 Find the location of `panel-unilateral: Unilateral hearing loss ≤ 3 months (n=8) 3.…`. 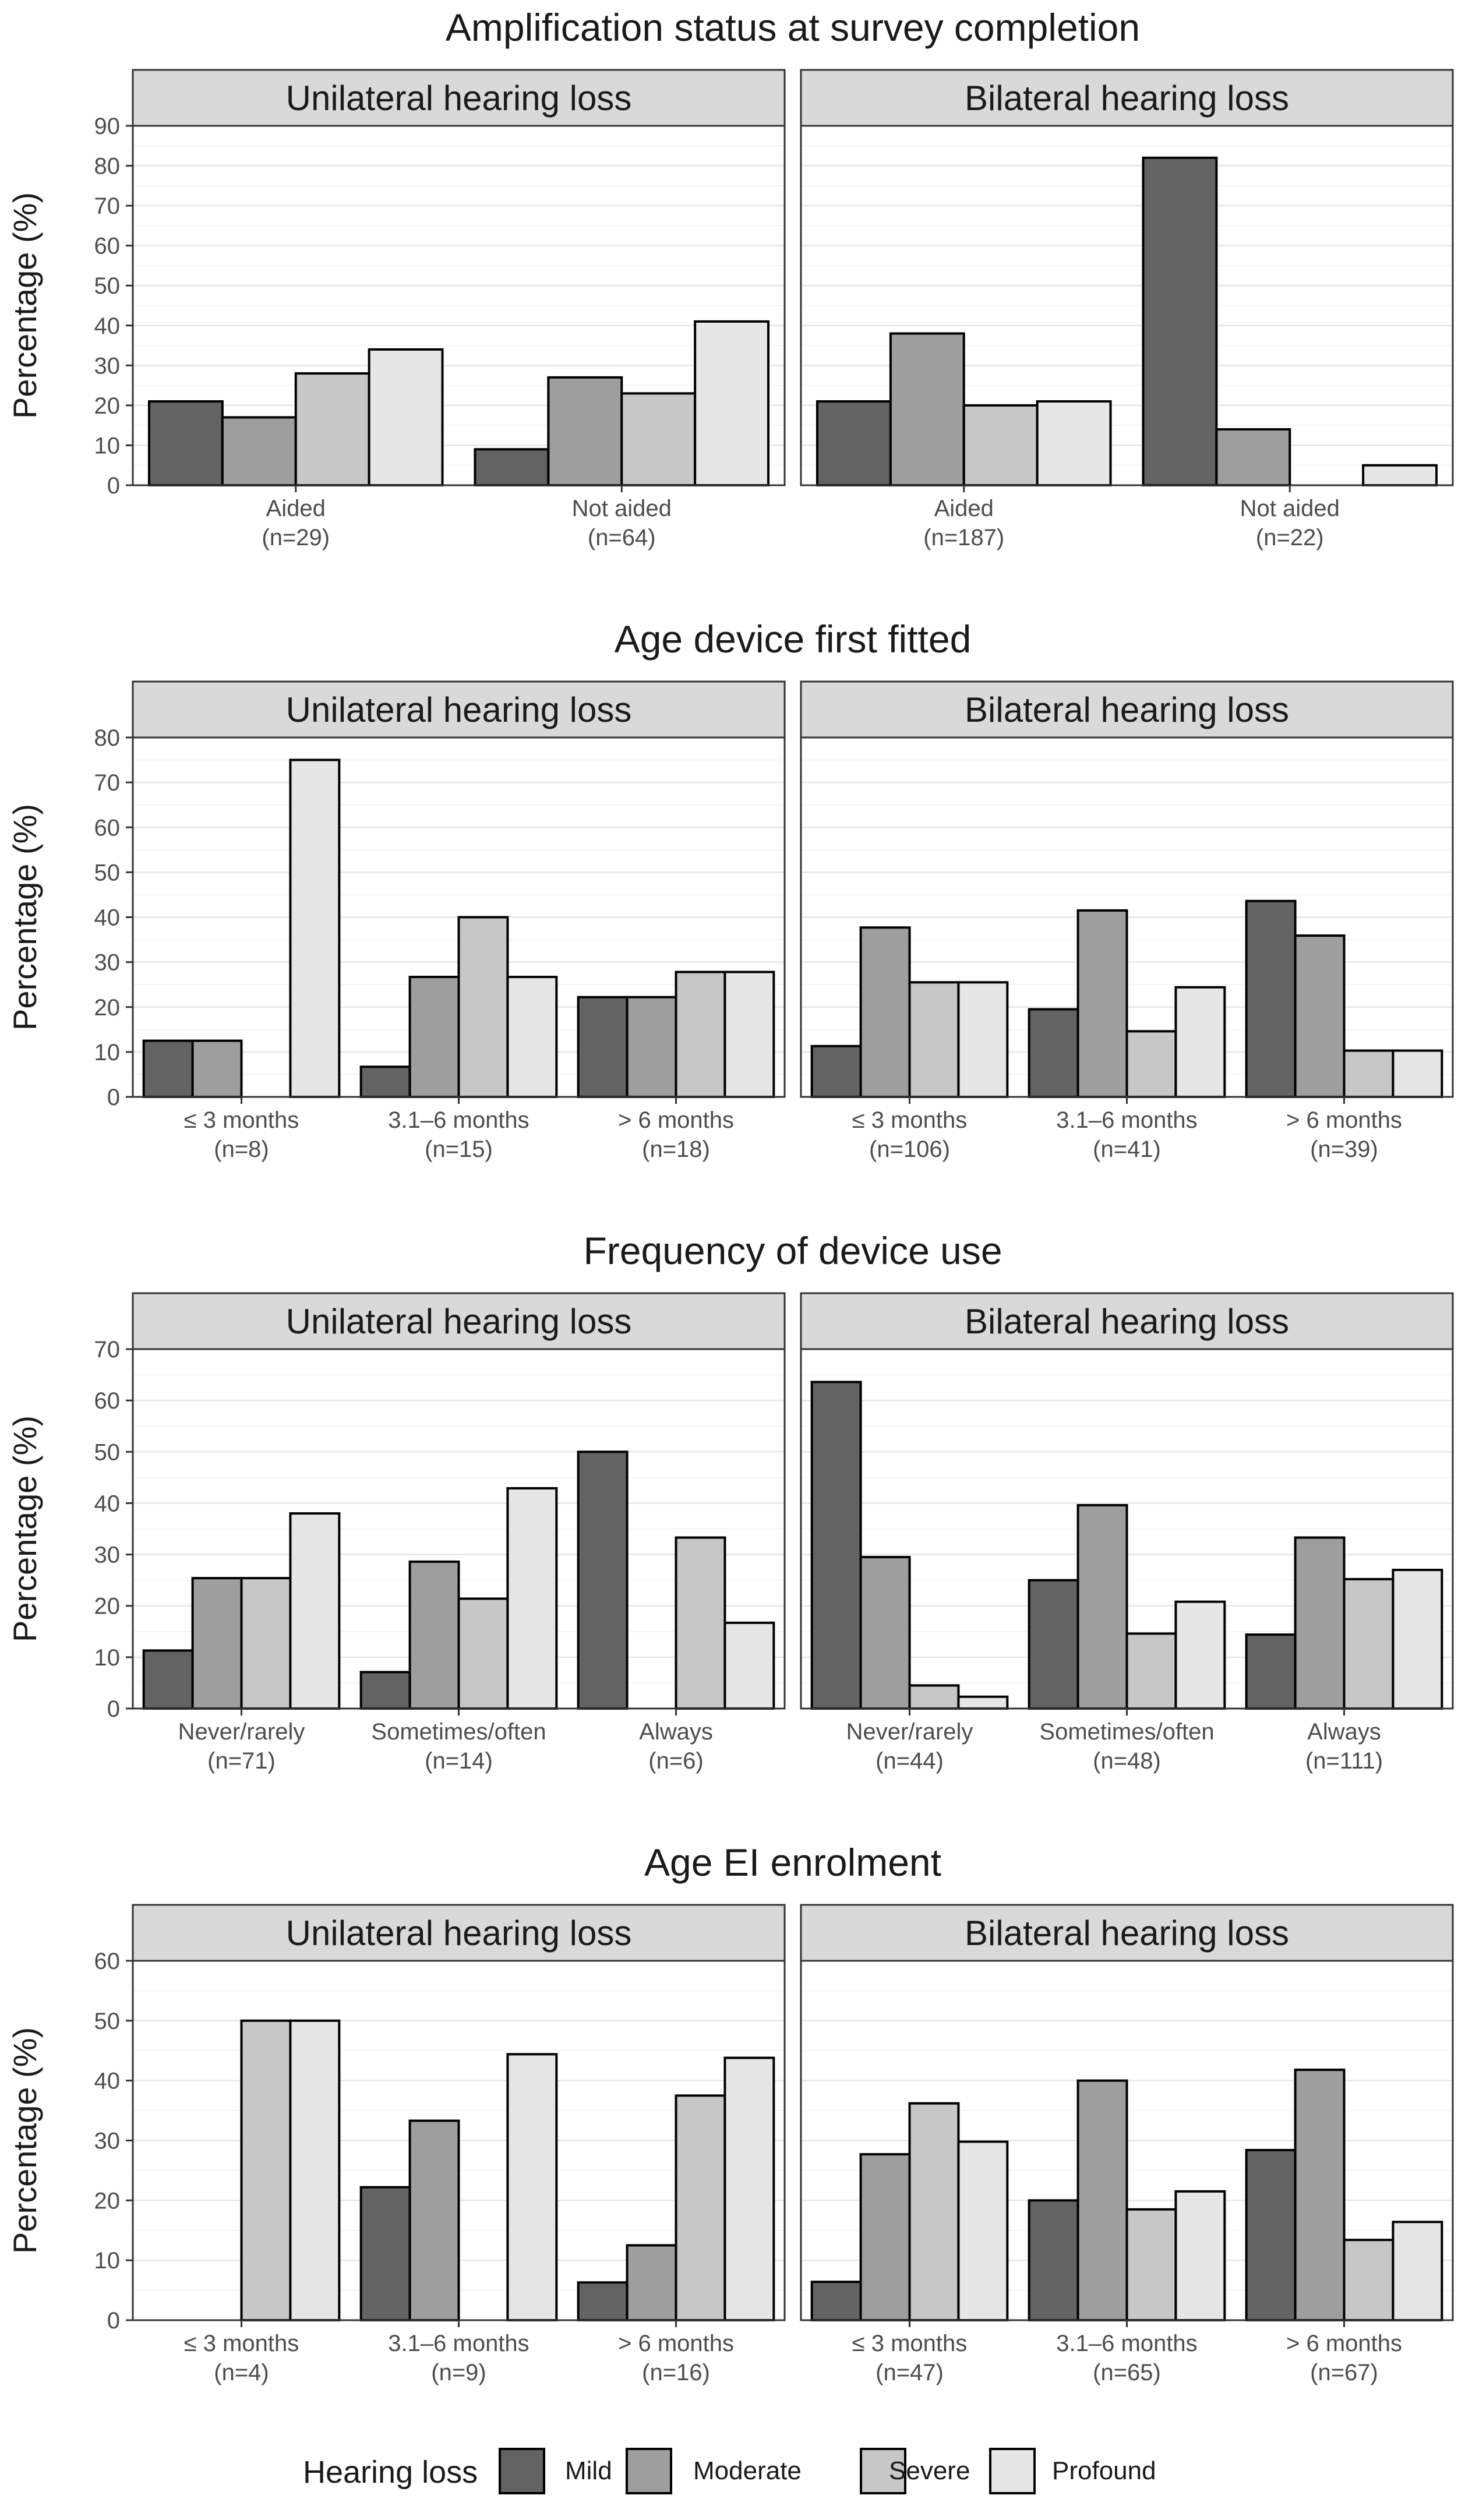

panel-unilateral: Unilateral hearing loss ≤ 3 months (n=8) 3.… is located at coordinates (440, 921).